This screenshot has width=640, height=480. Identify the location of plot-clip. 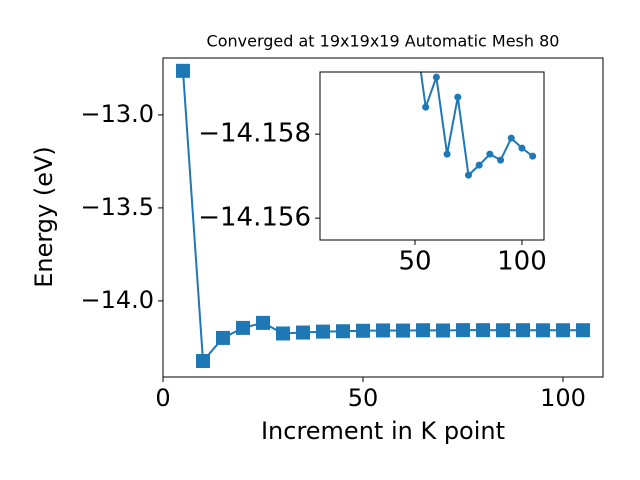
(478, 125).